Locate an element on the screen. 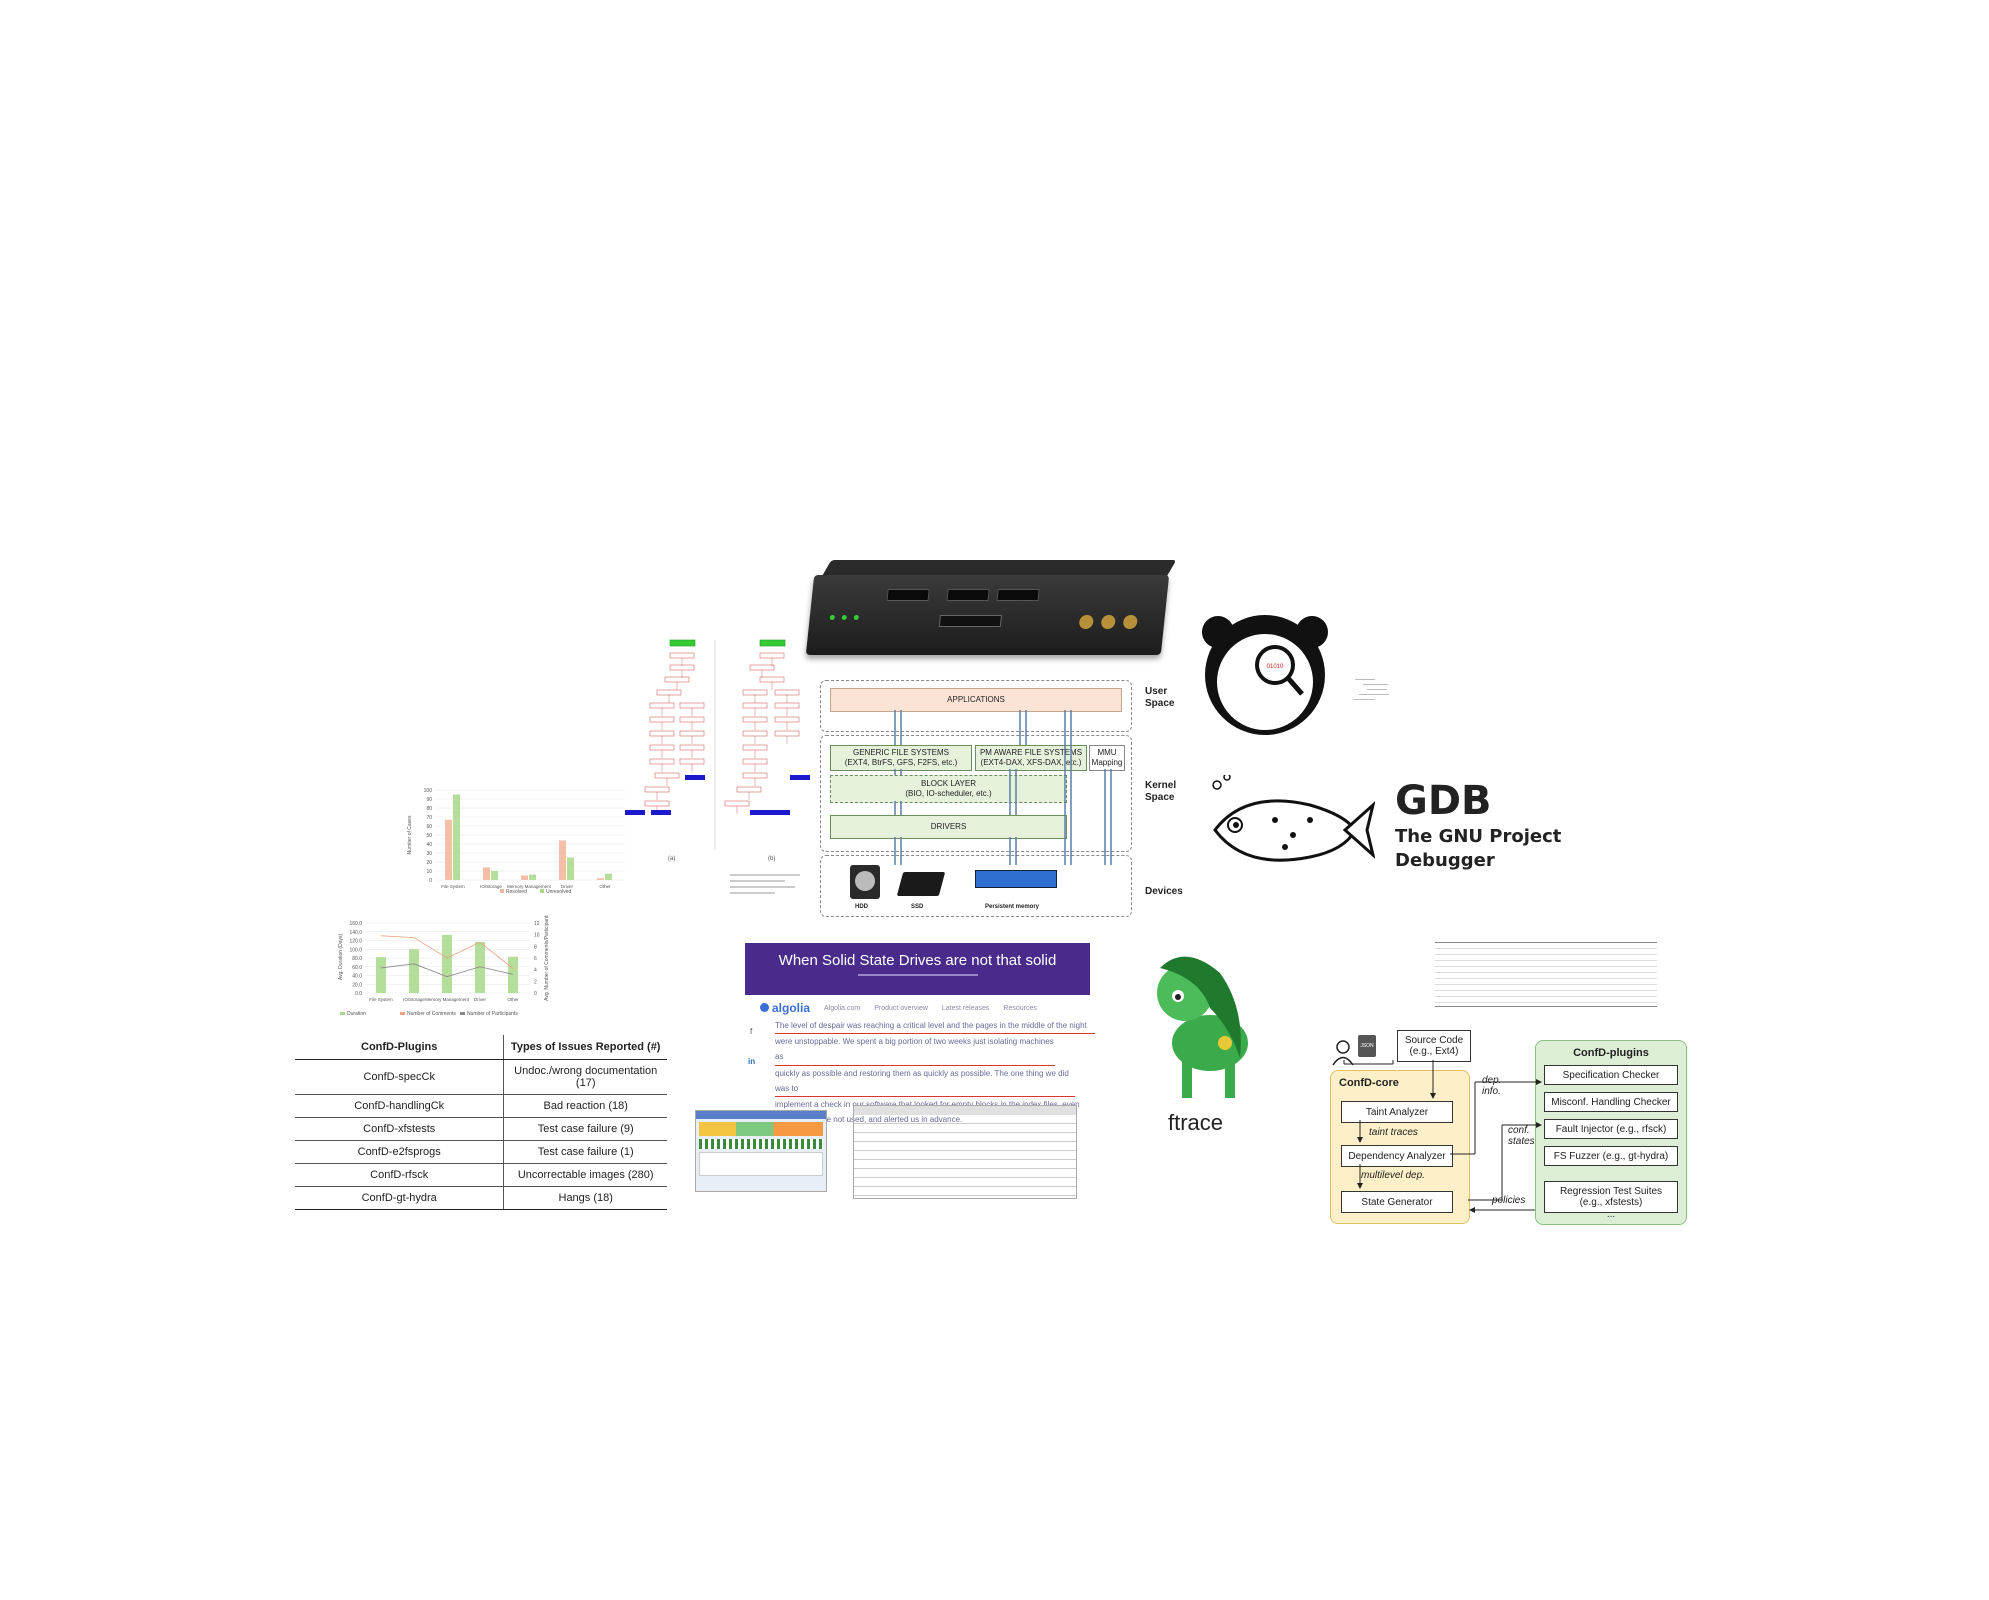 The width and height of the screenshot is (1989, 1600). y2-tick-label: 0 is located at coordinates (535, 994).